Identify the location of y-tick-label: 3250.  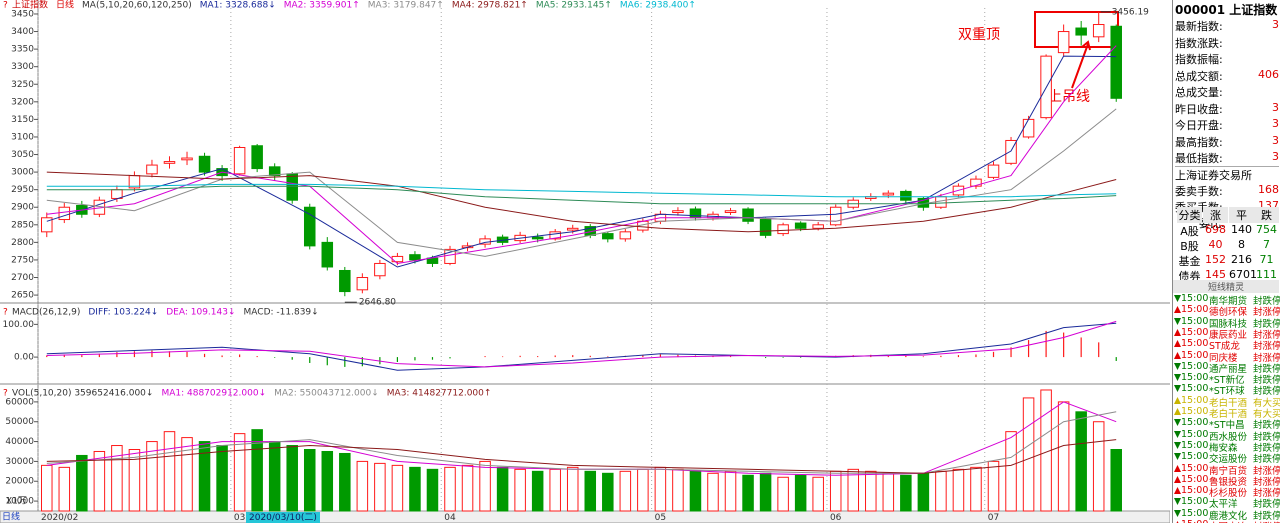
(22, 85).